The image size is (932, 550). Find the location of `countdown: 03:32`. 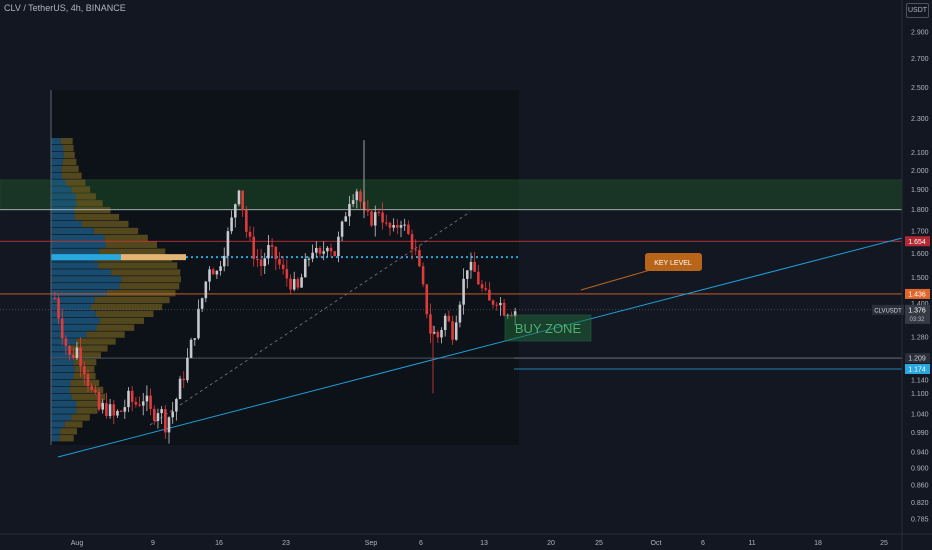

countdown: 03:32 is located at coordinates (917, 320).